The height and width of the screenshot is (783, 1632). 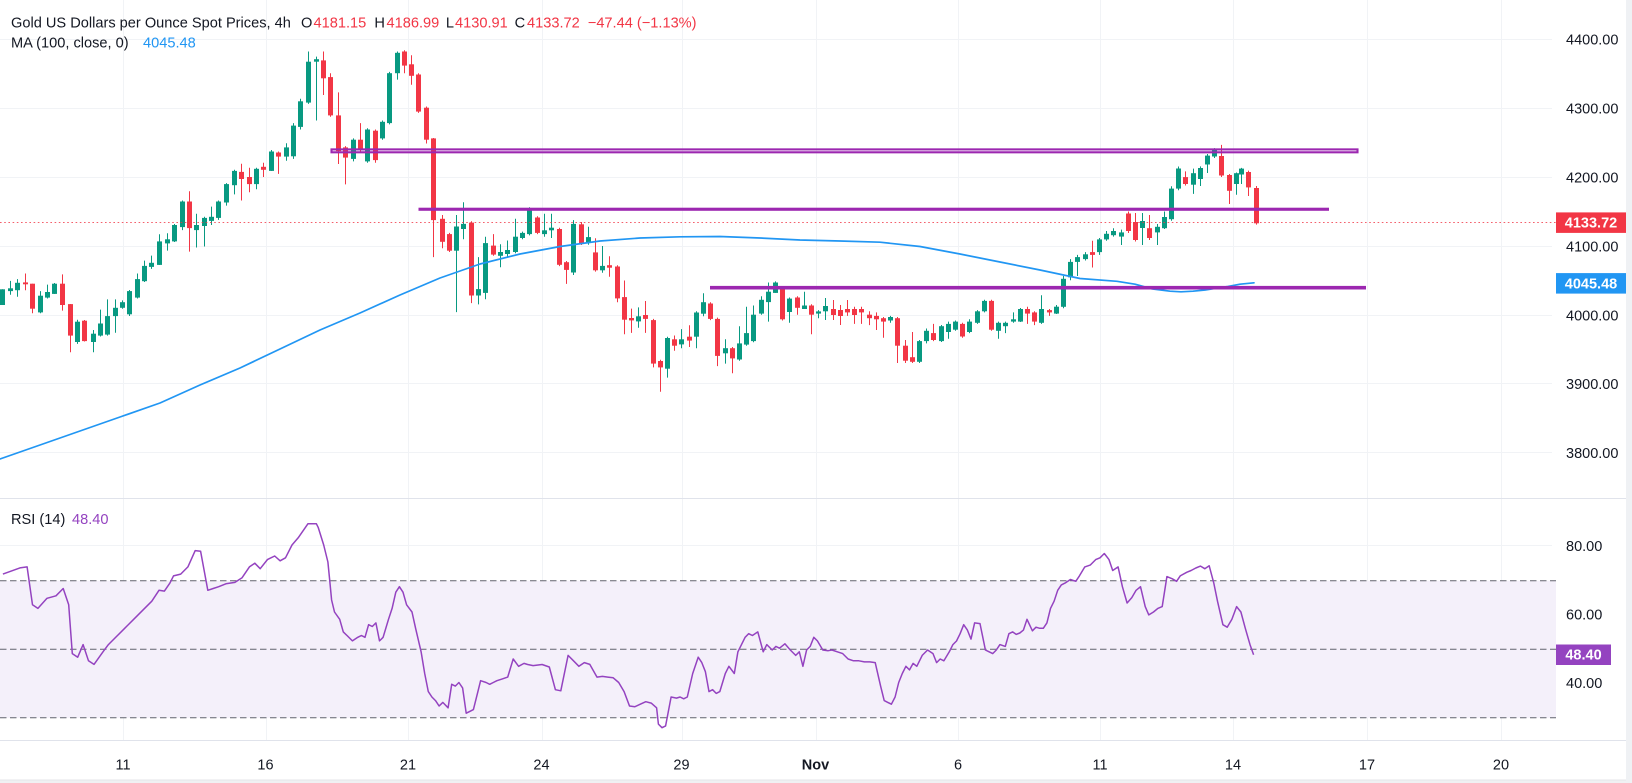 What do you see at coordinates (815, 766) in the screenshot?
I see `svg-text: Nov` at bounding box center [815, 766].